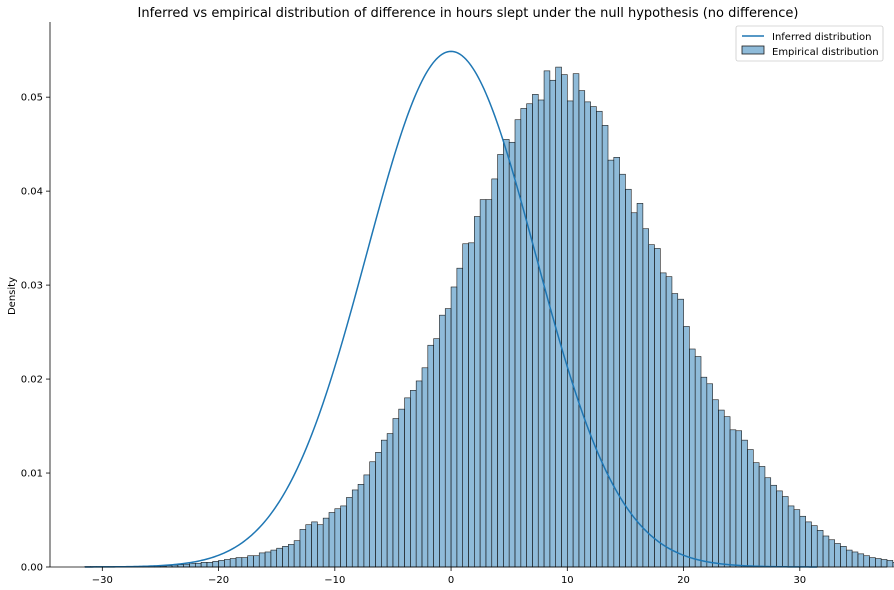 The width and height of the screenshot is (894, 590). I want to click on x-tick-label: −10, so click(334, 580).